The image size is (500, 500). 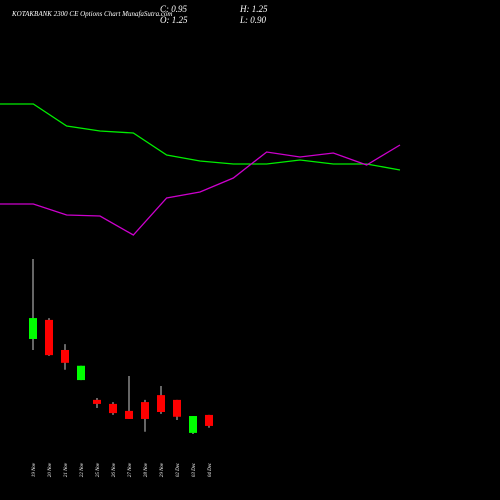 What do you see at coordinates (98, 469) in the screenshot?
I see `x-tick-label: 25 Nov` at bounding box center [98, 469].